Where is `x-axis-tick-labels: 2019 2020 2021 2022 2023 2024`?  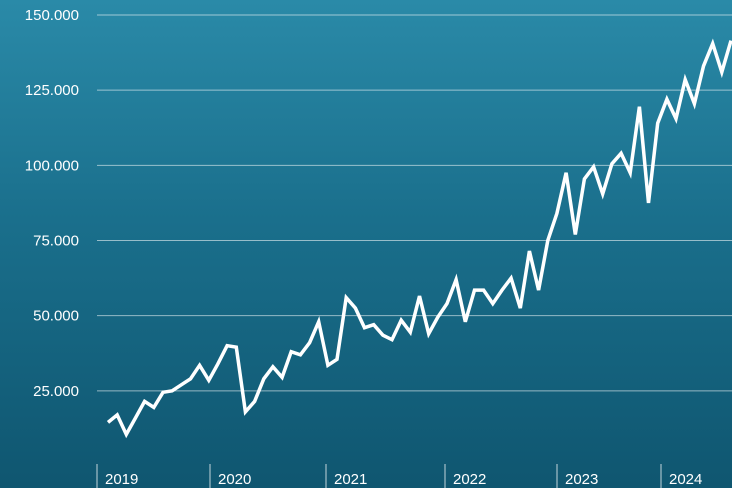 x-axis-tick-labels: 2019 2020 2021 2022 2023 2024 is located at coordinates (403, 479).